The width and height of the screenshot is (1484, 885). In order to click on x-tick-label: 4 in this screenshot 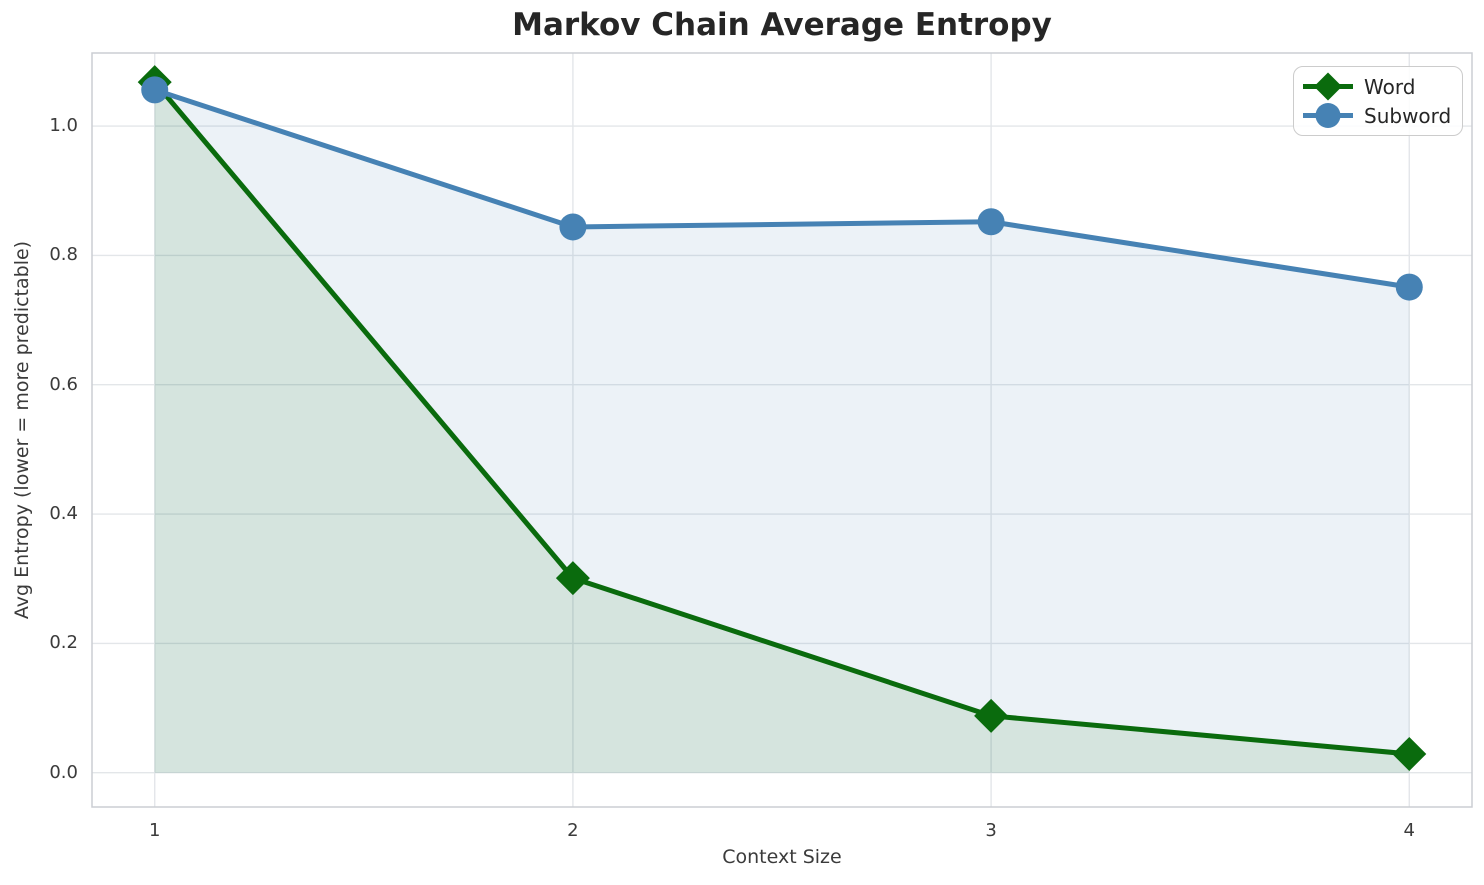, I will do `click(1409, 830)`.